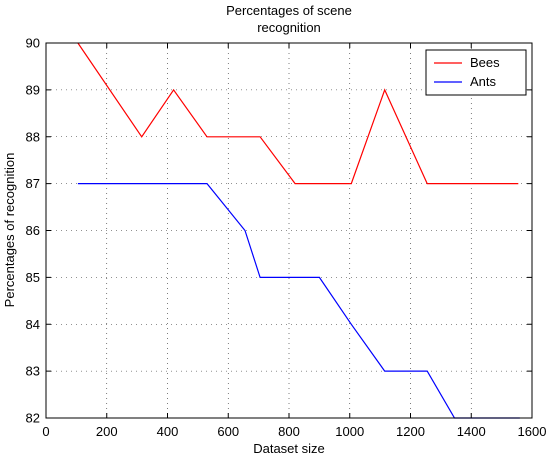 The width and height of the screenshot is (550, 463). What do you see at coordinates (45, 431) in the screenshot?
I see `x-tick-label: 0` at bounding box center [45, 431].